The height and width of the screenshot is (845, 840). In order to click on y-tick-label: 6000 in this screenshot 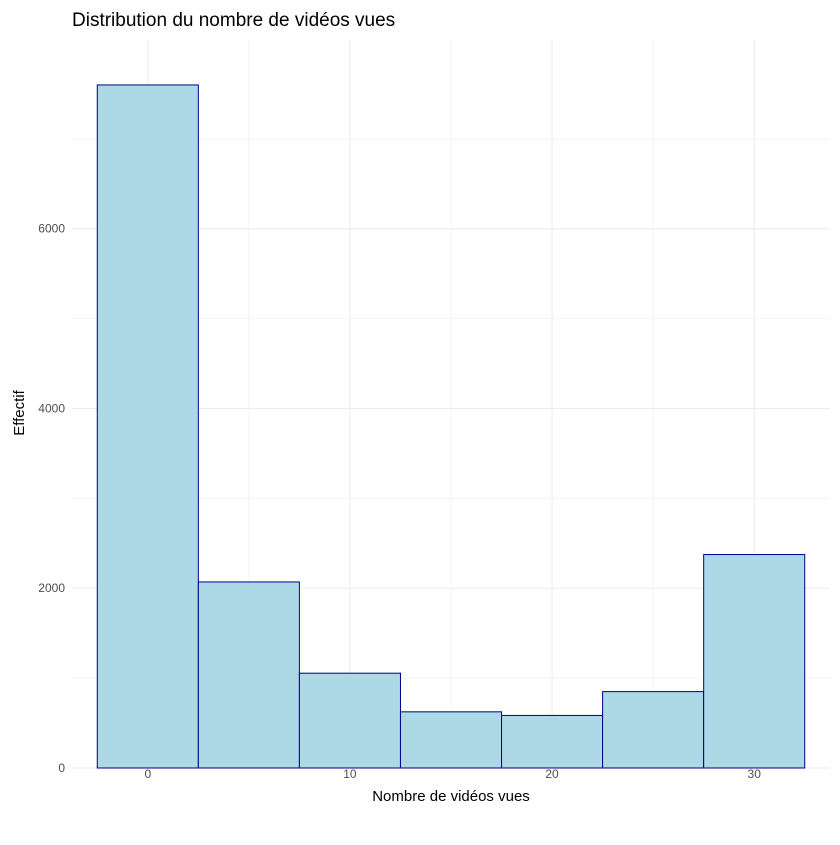, I will do `click(51, 229)`.